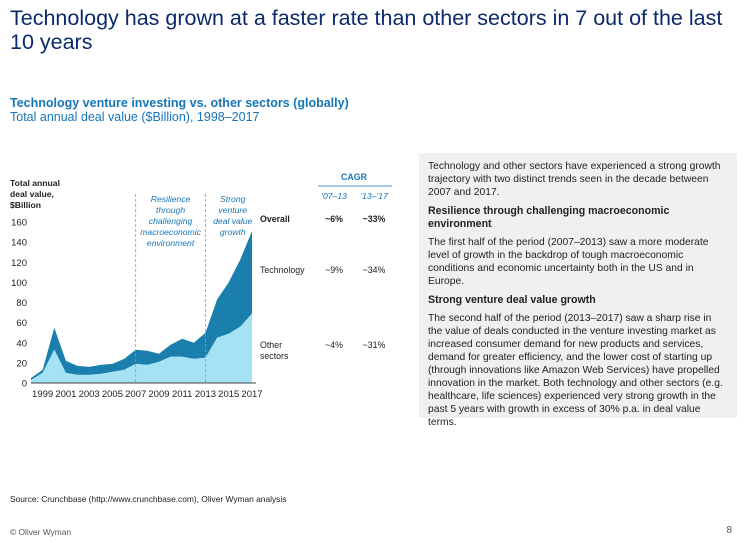  What do you see at coordinates (112, 394) in the screenshot?
I see `x-tick-label: 2005` at bounding box center [112, 394].